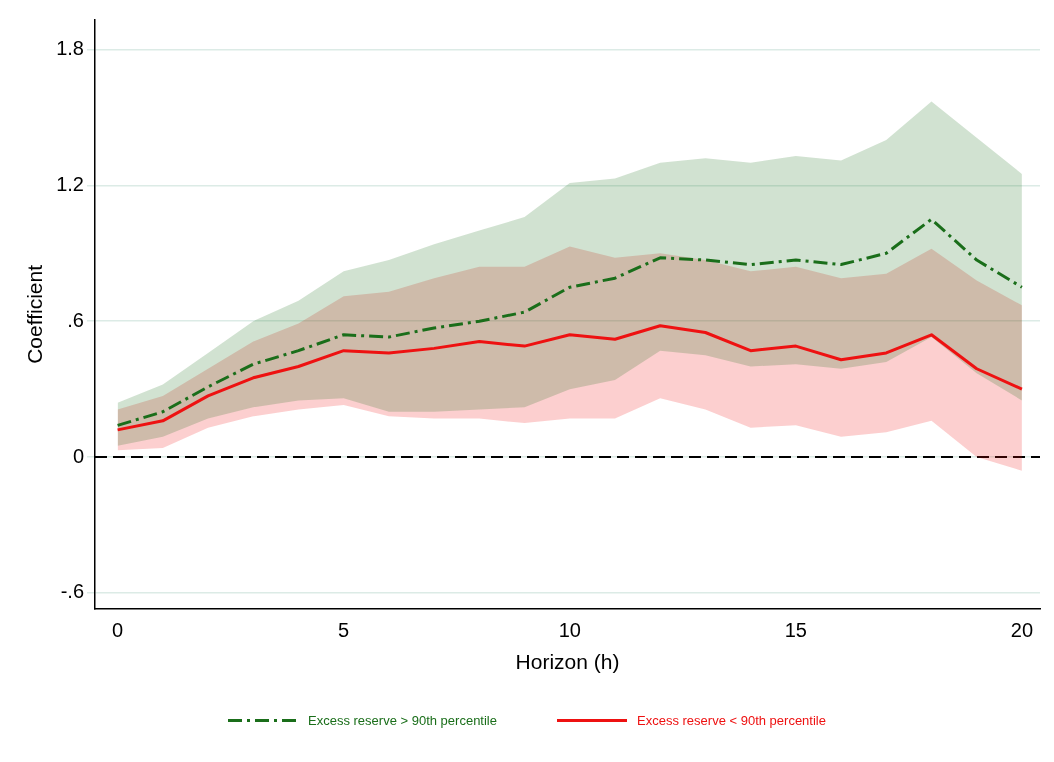  I want to click on y-tick-label: .6, so click(75, 319).